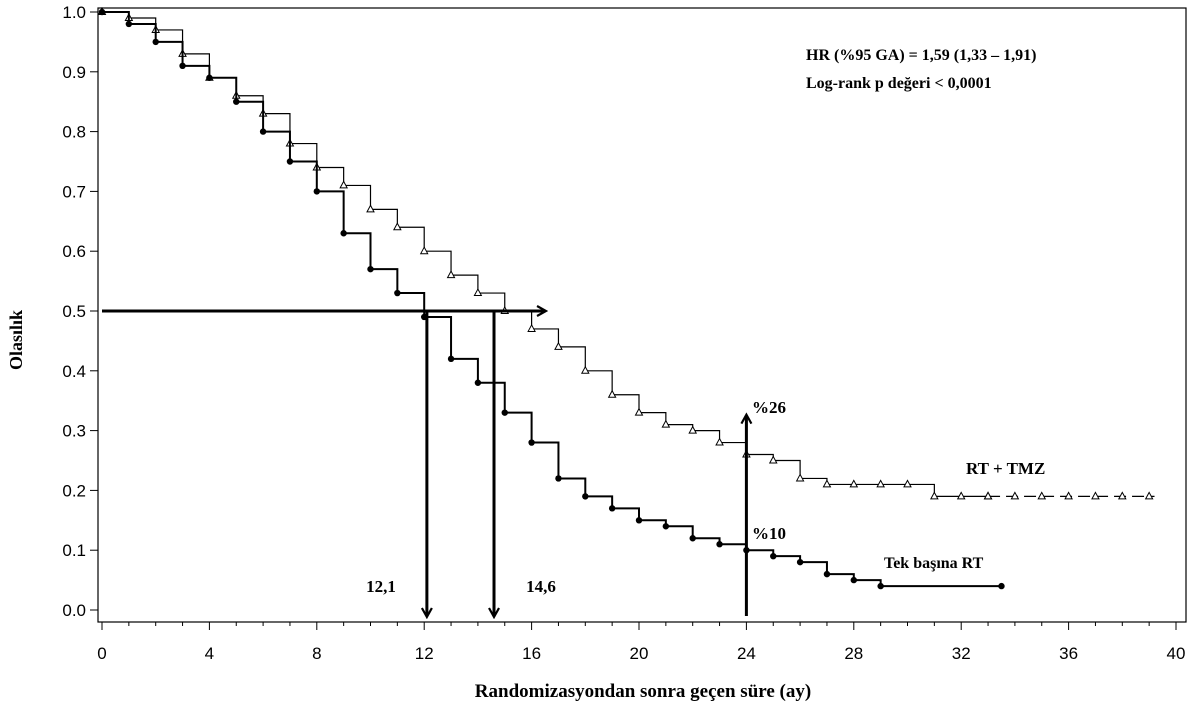  I want to click on x-tick-label: 28, so click(853, 653).